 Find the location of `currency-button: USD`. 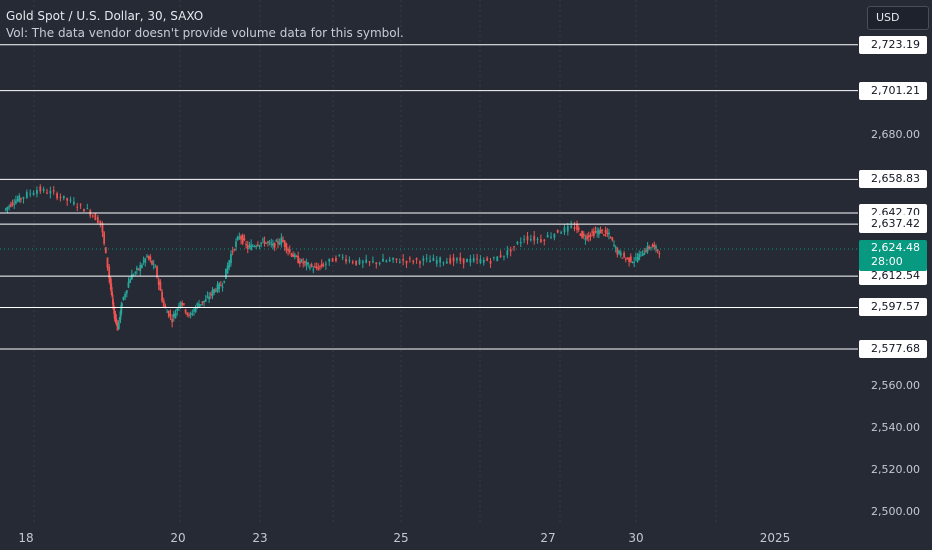

currency-button: USD is located at coordinates (898, 18).